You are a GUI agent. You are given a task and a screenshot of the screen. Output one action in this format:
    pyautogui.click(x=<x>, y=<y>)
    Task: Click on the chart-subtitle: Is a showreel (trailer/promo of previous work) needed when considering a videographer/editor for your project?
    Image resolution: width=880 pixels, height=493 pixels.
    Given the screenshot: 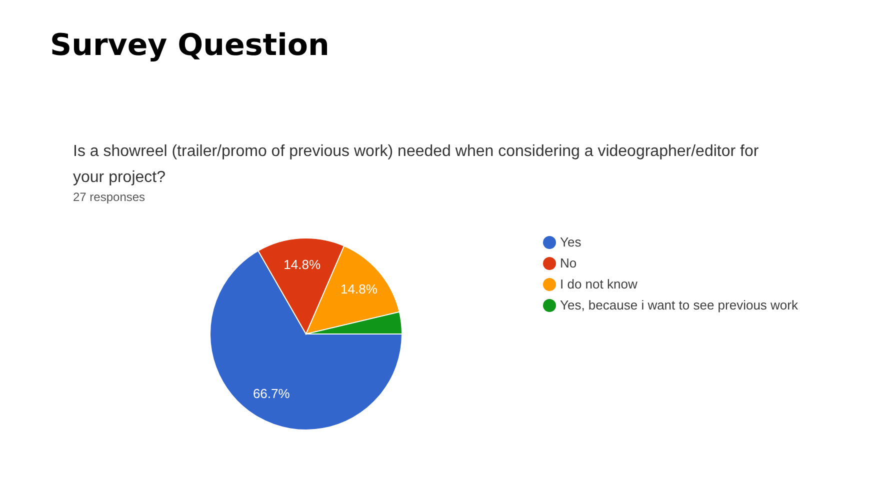 What is the action you would take?
    pyautogui.click(x=416, y=164)
    